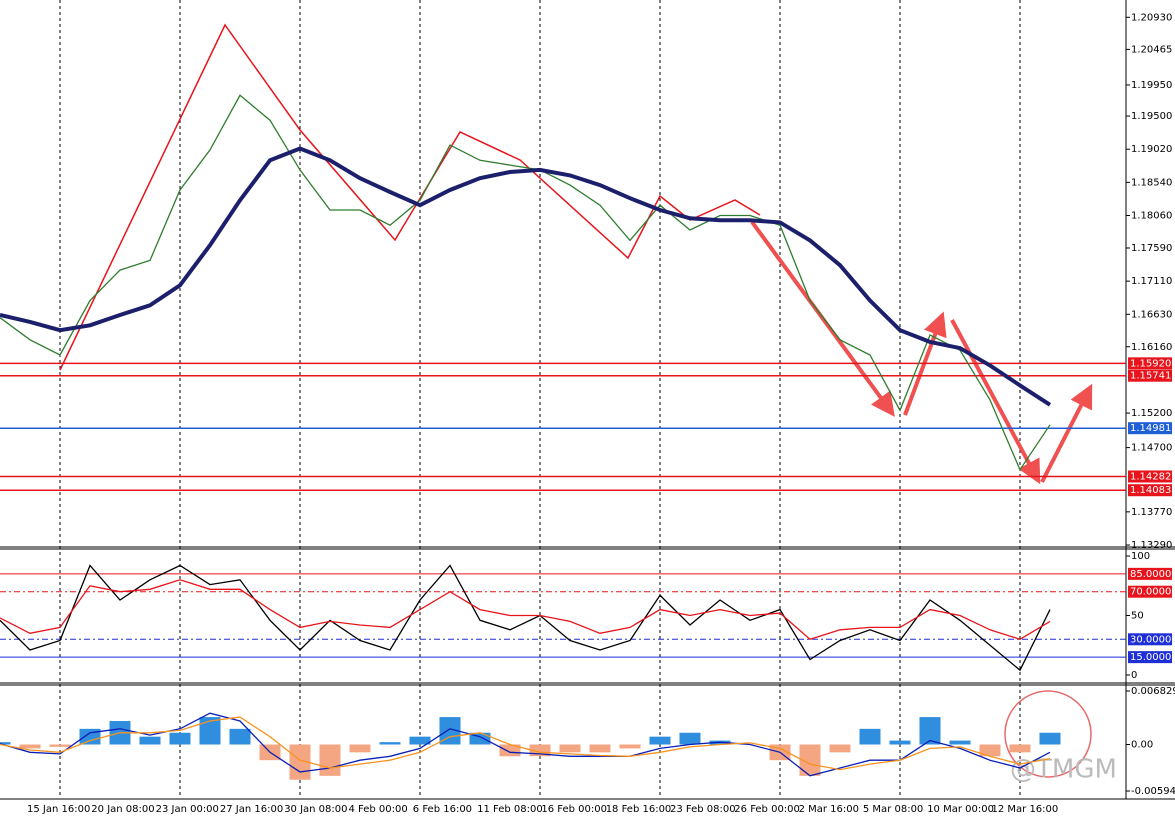  I want to click on level-label: 30.0000, so click(1150, 639).